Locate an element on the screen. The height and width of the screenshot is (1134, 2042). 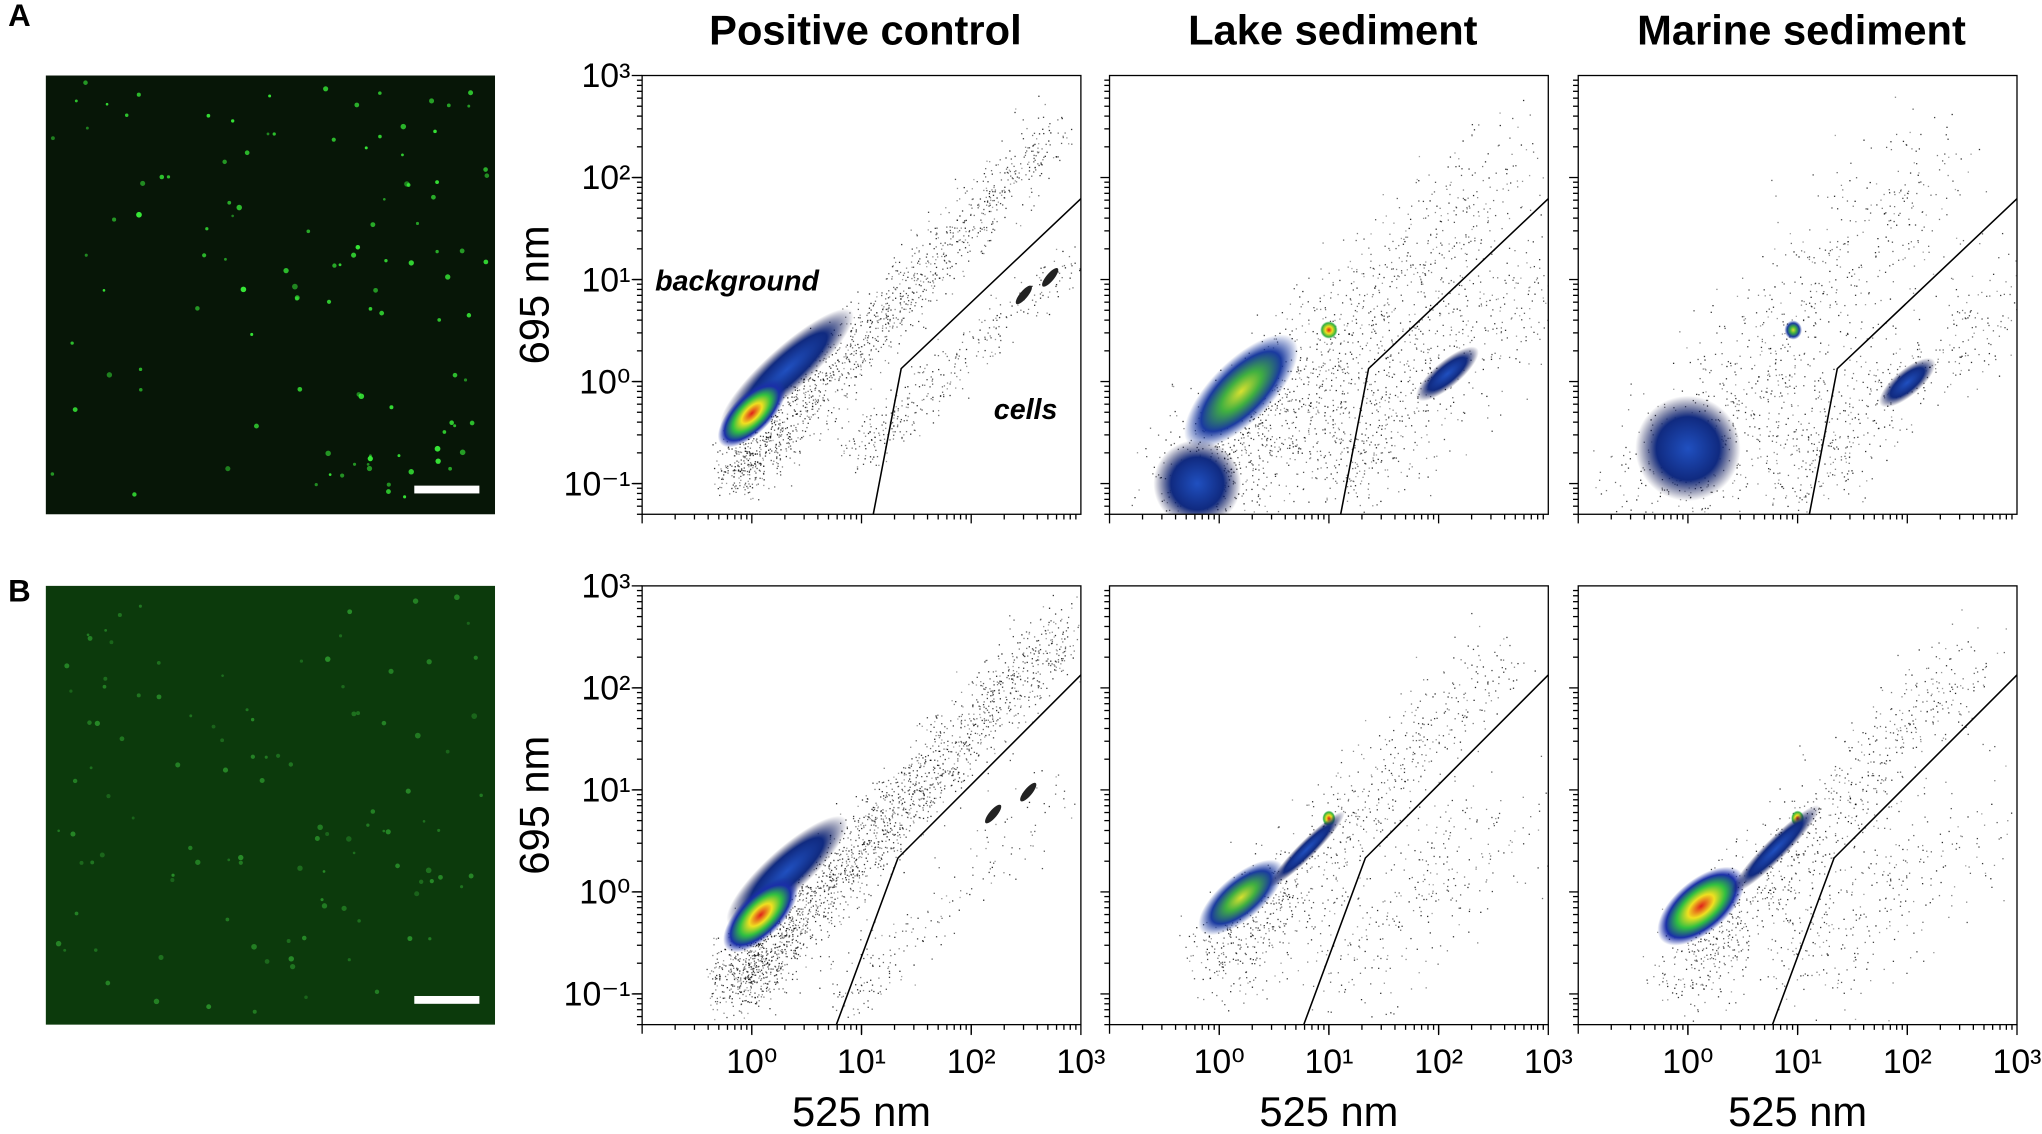
density-blob is located at coordinates (1050, 277).